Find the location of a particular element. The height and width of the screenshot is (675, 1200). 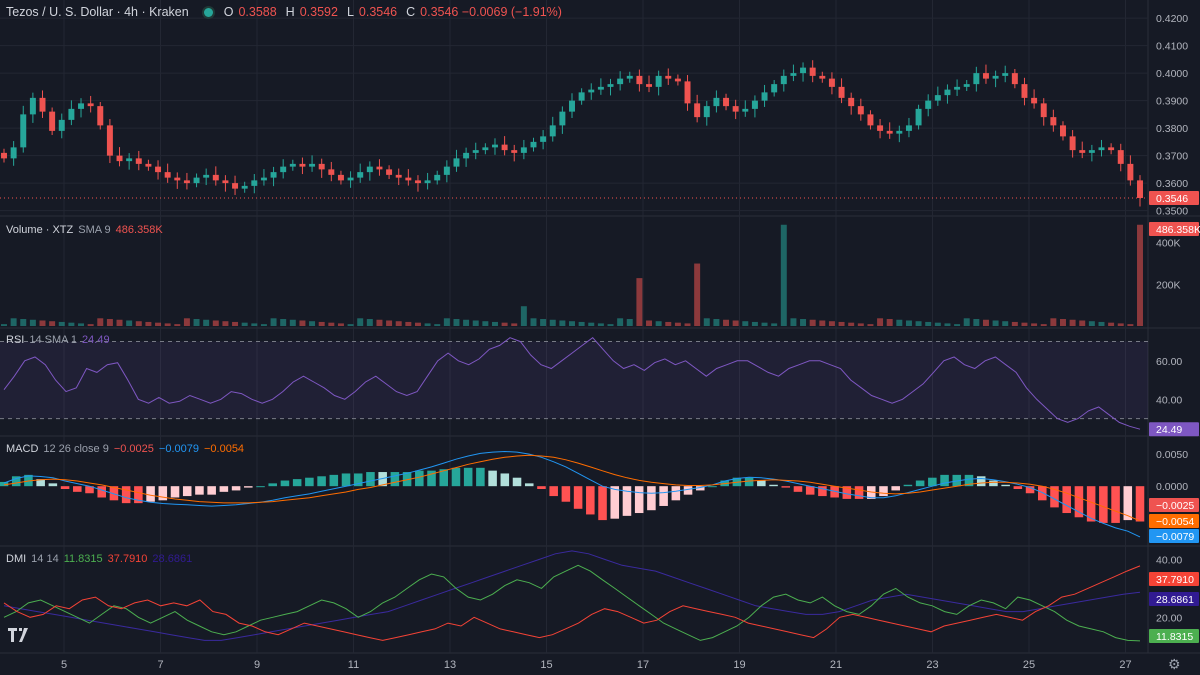

macd-pane is located at coordinates (572, 494).